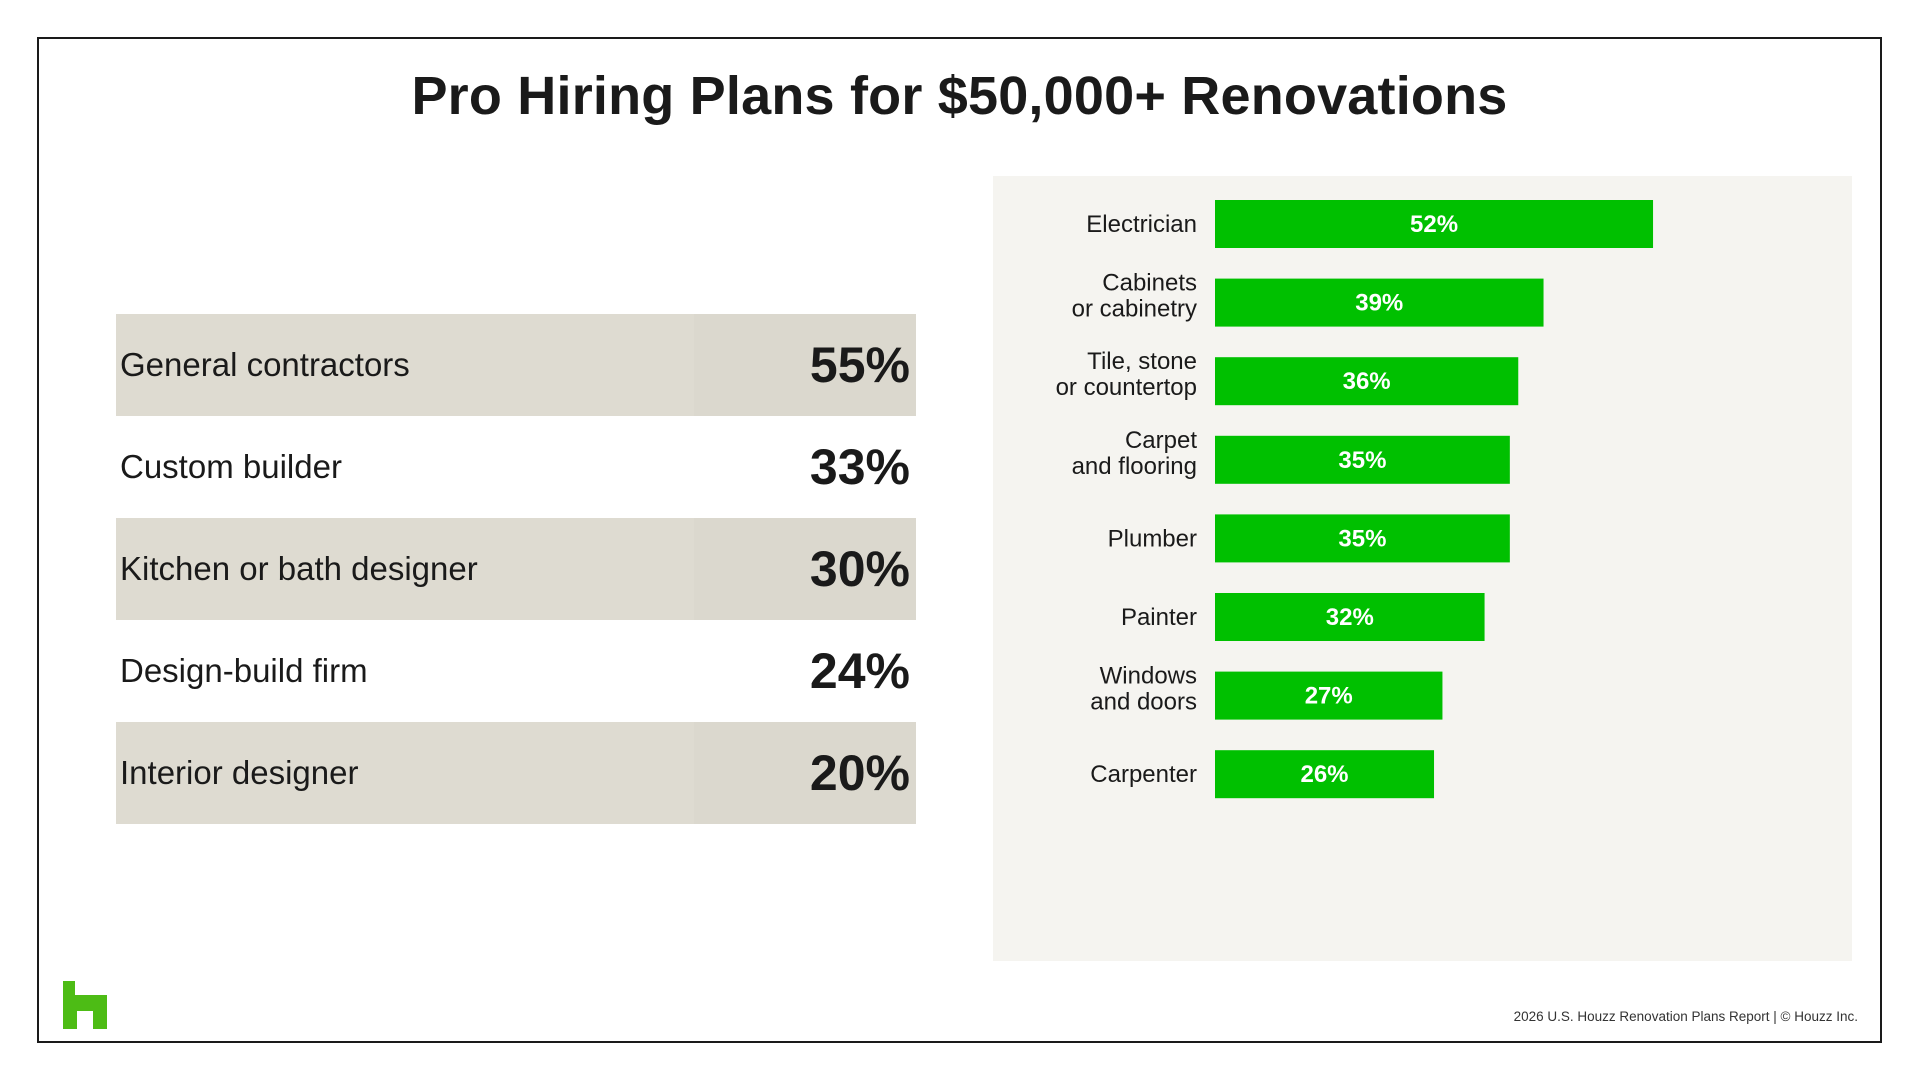 This screenshot has width=1912, height=1078. Describe the element at coordinates (805, 569) in the screenshot. I see `row-value: 30%` at that location.